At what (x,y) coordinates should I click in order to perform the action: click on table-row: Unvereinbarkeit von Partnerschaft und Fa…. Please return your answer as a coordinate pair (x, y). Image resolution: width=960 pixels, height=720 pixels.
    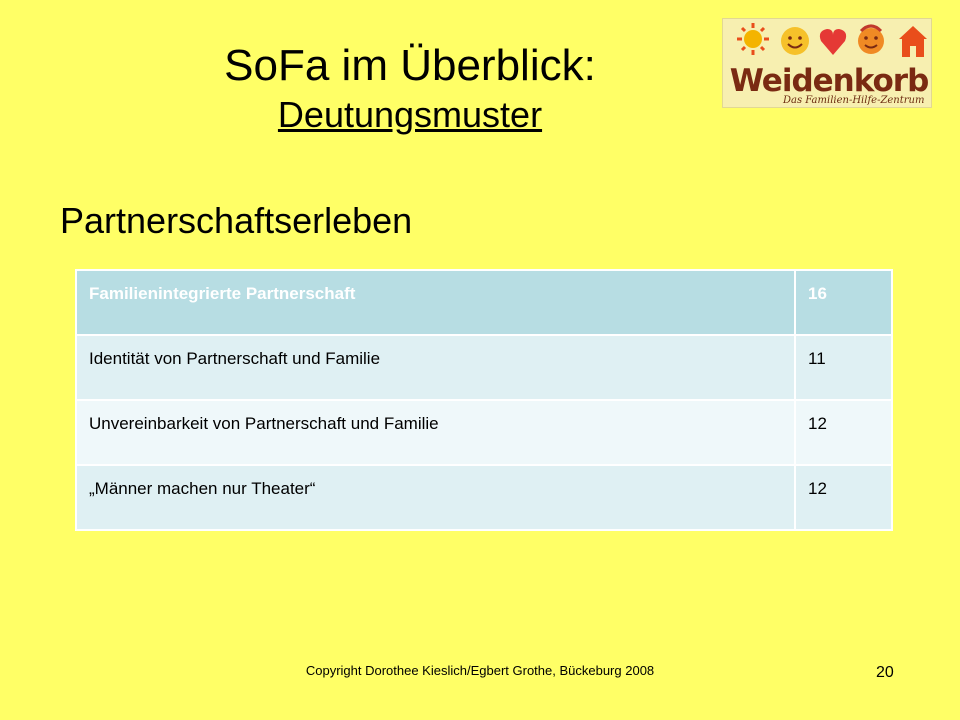
    Looking at the image, I should click on (484, 432).